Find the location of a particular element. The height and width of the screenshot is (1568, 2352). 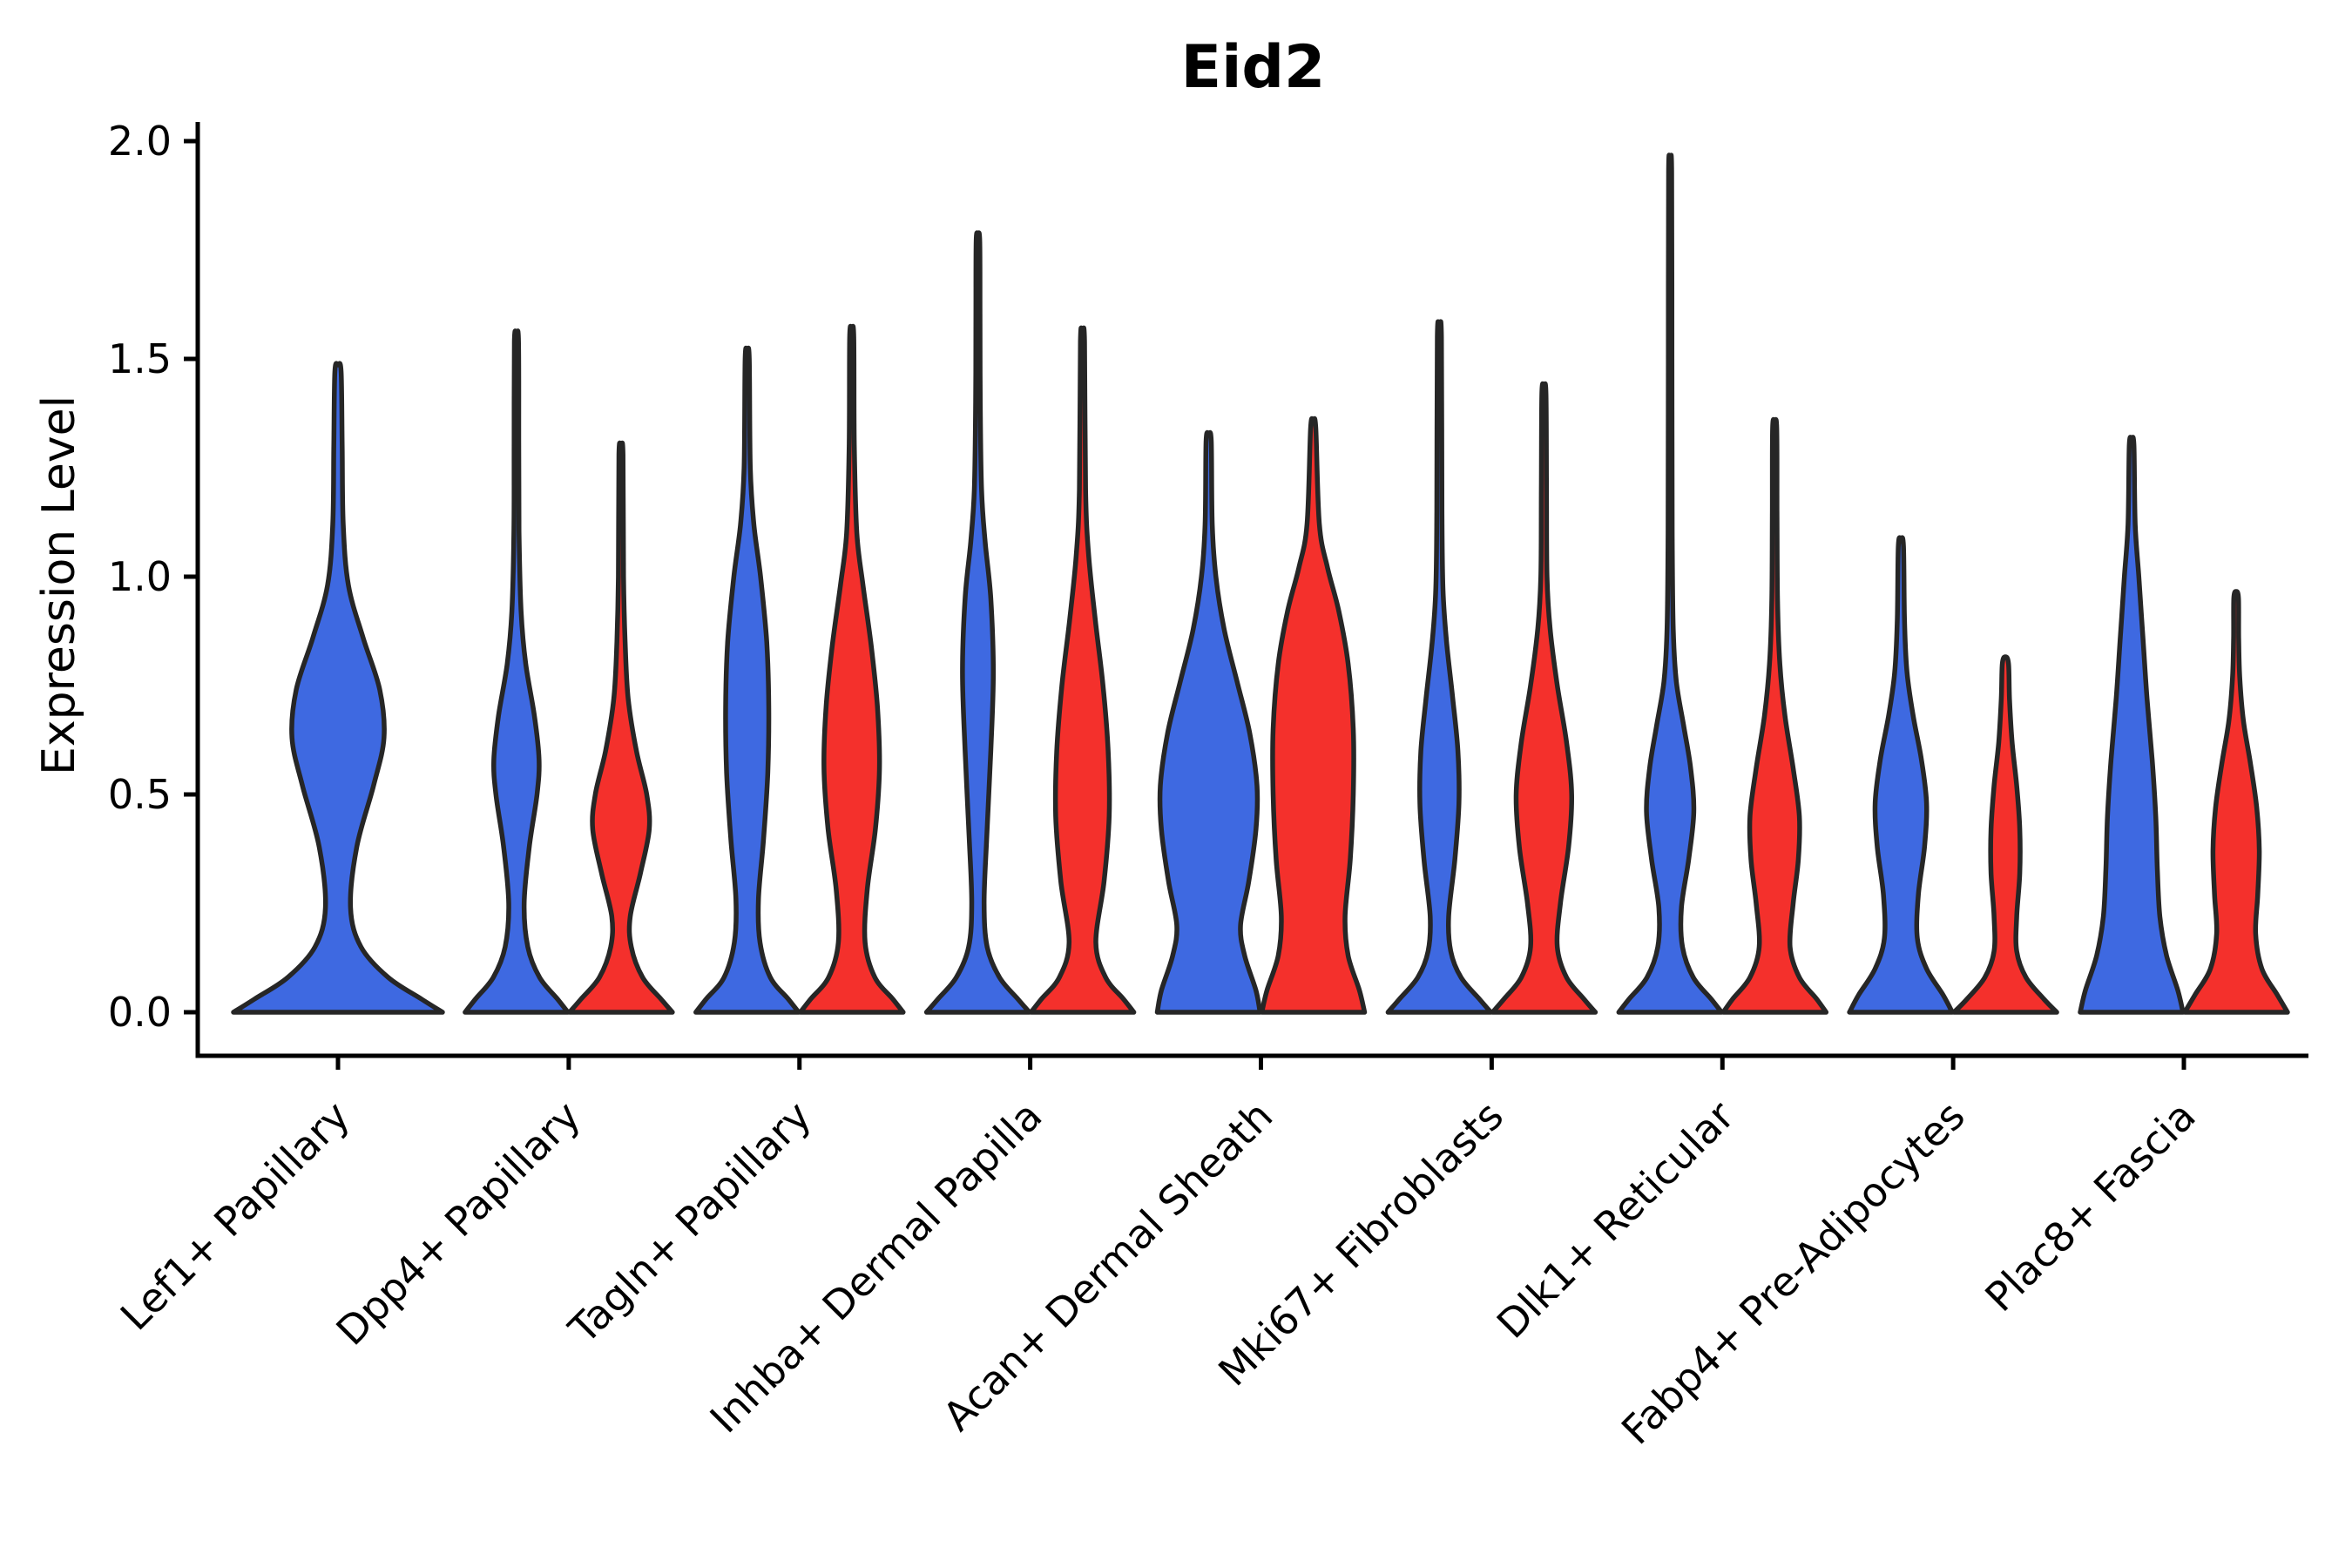

chart-title: Eid2 is located at coordinates (1253, 67).